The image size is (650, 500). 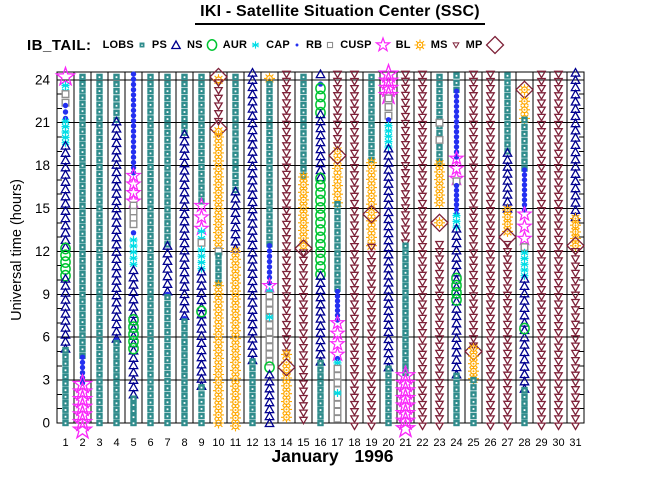 What do you see at coordinates (195, 45) in the screenshot?
I see `legend-item-label: NS` at bounding box center [195, 45].